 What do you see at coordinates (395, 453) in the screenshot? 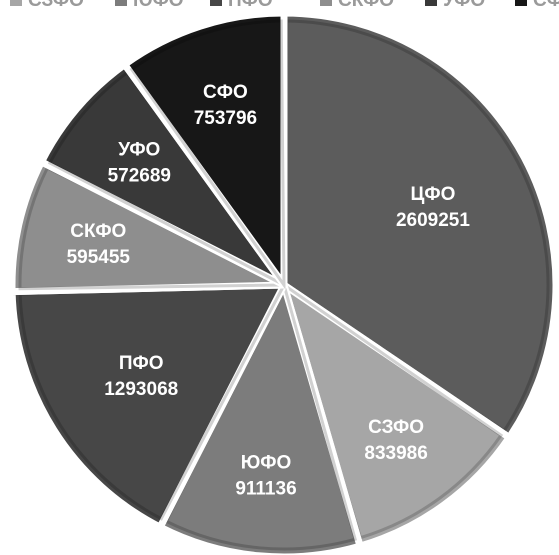
I see `slice-label-value-2: 833986` at bounding box center [395, 453].